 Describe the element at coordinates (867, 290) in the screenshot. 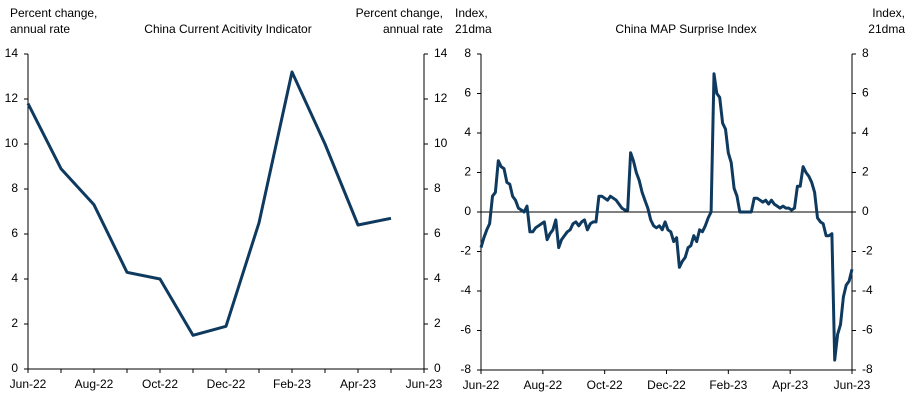

I see `y2-tick-label: -4` at that location.